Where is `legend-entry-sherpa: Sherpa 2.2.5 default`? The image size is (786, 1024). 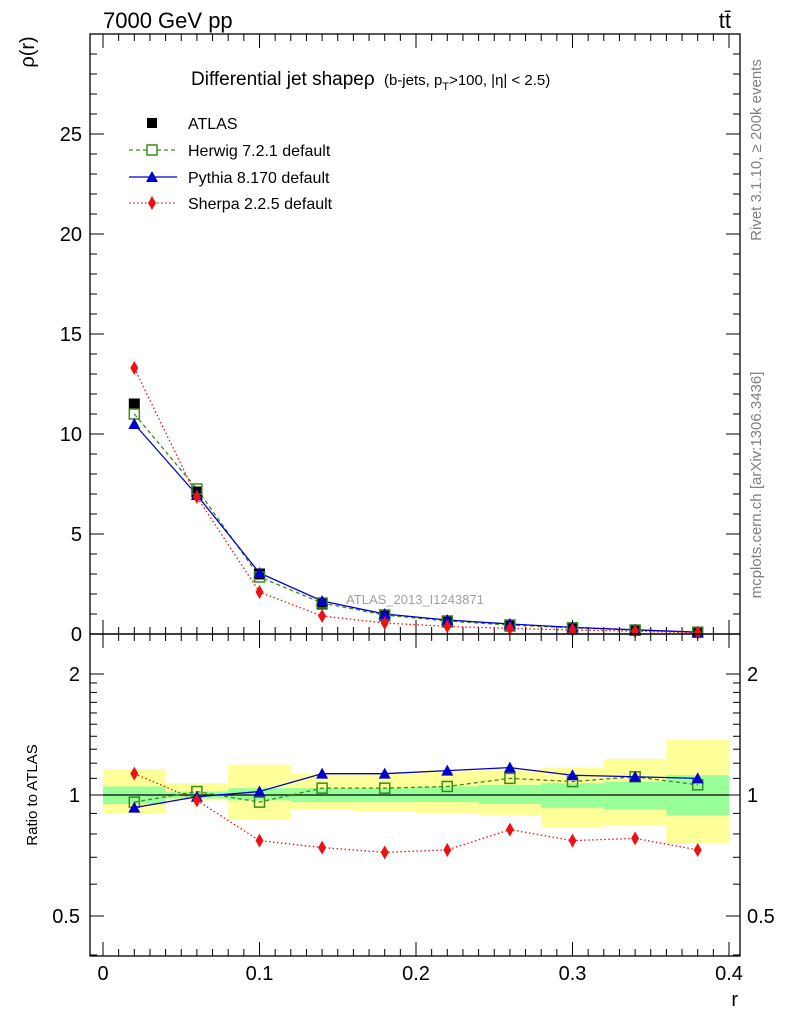
legend-entry-sherpa: Sherpa 2.2.5 default is located at coordinates (231, 204).